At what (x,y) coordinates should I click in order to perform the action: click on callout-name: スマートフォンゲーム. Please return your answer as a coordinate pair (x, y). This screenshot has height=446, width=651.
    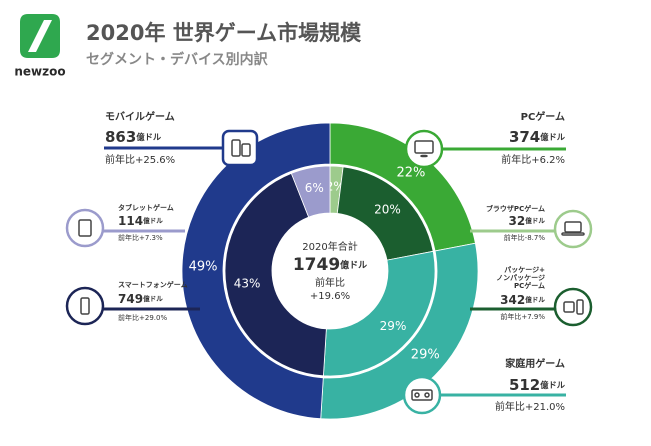
    Looking at the image, I should click on (153, 284).